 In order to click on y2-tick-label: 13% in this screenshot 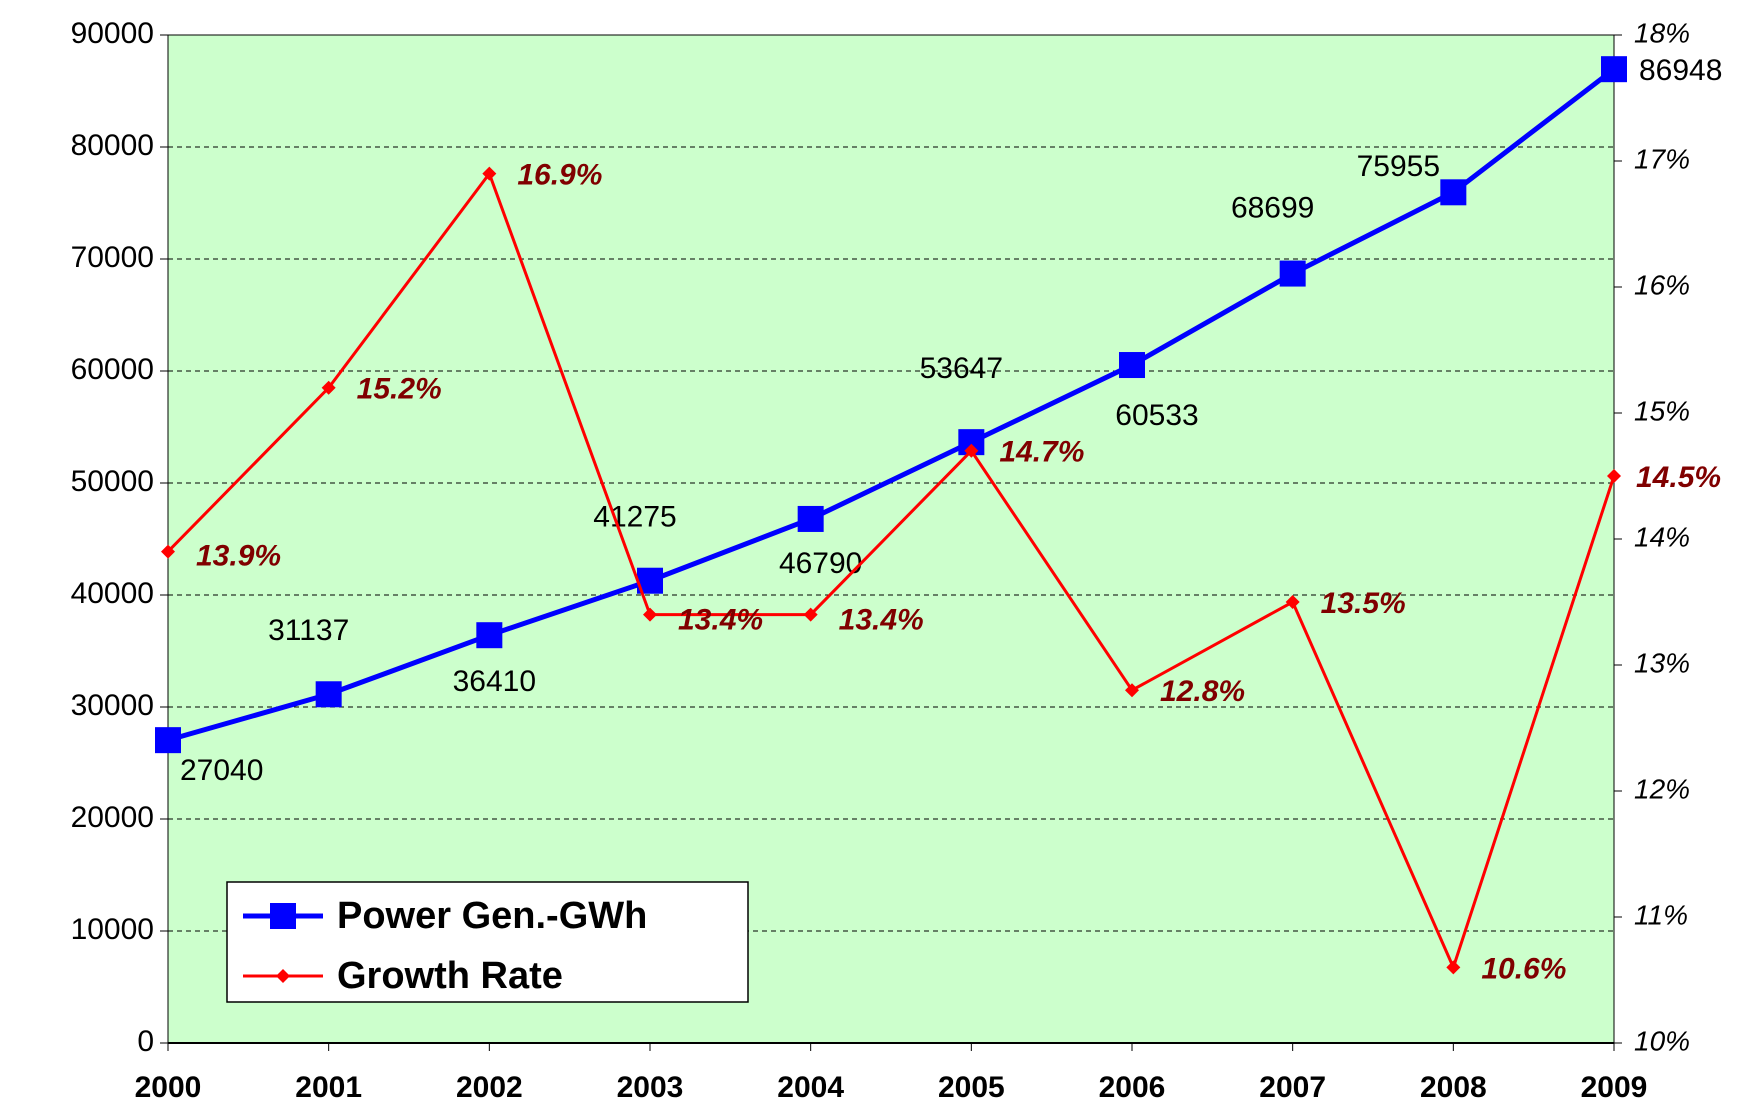, I will do `click(1662, 662)`.